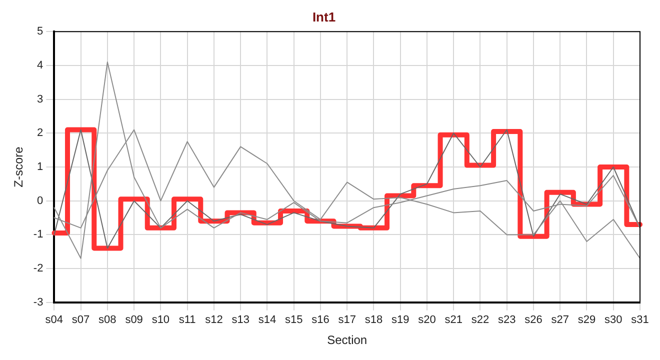 Image resolution: width=660 pixels, height=360 pixels. I want to click on x-tick-label: s31, so click(640, 320).